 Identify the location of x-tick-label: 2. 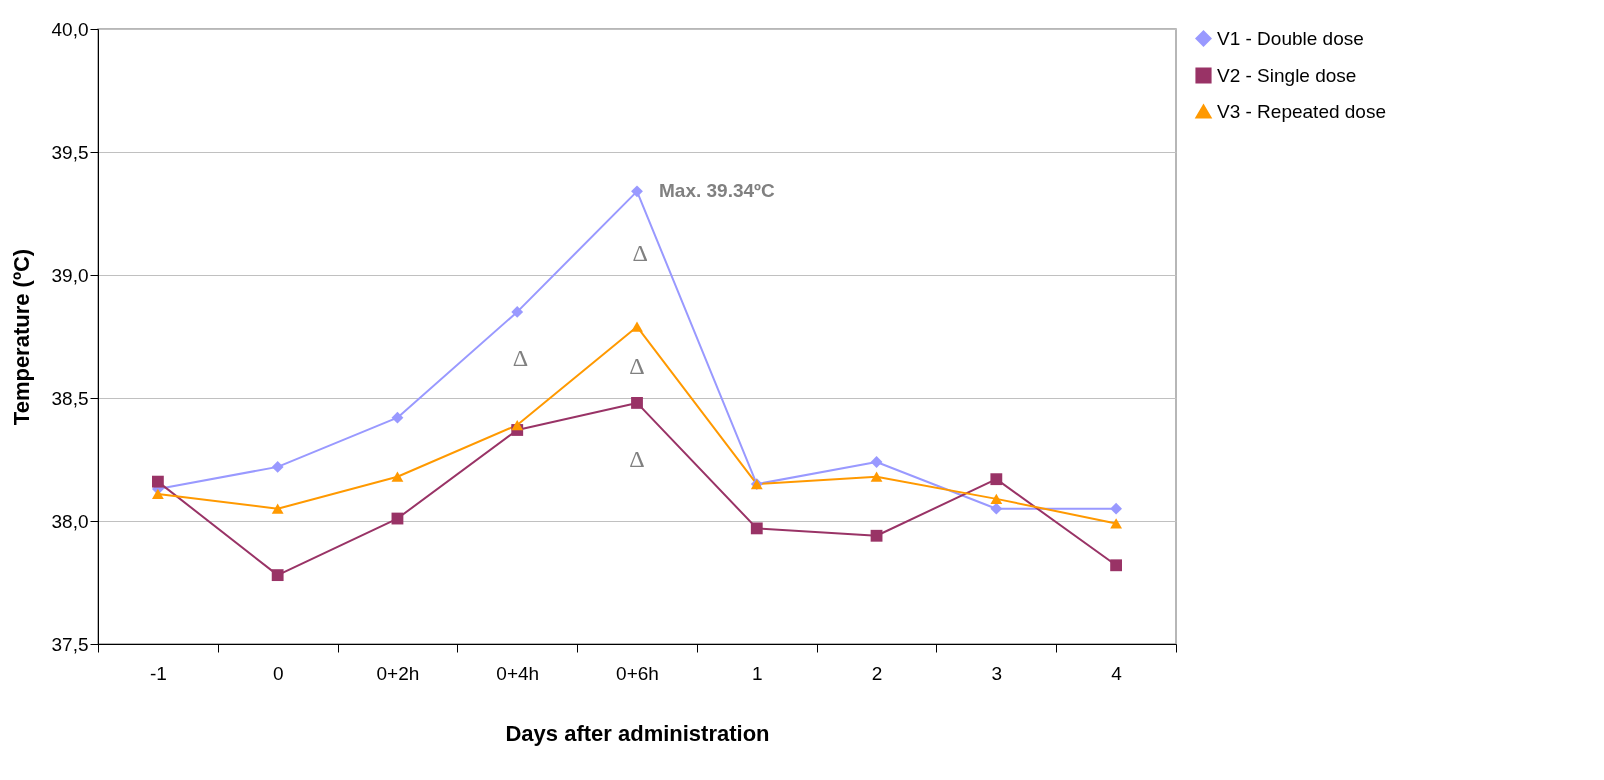
(877, 673).